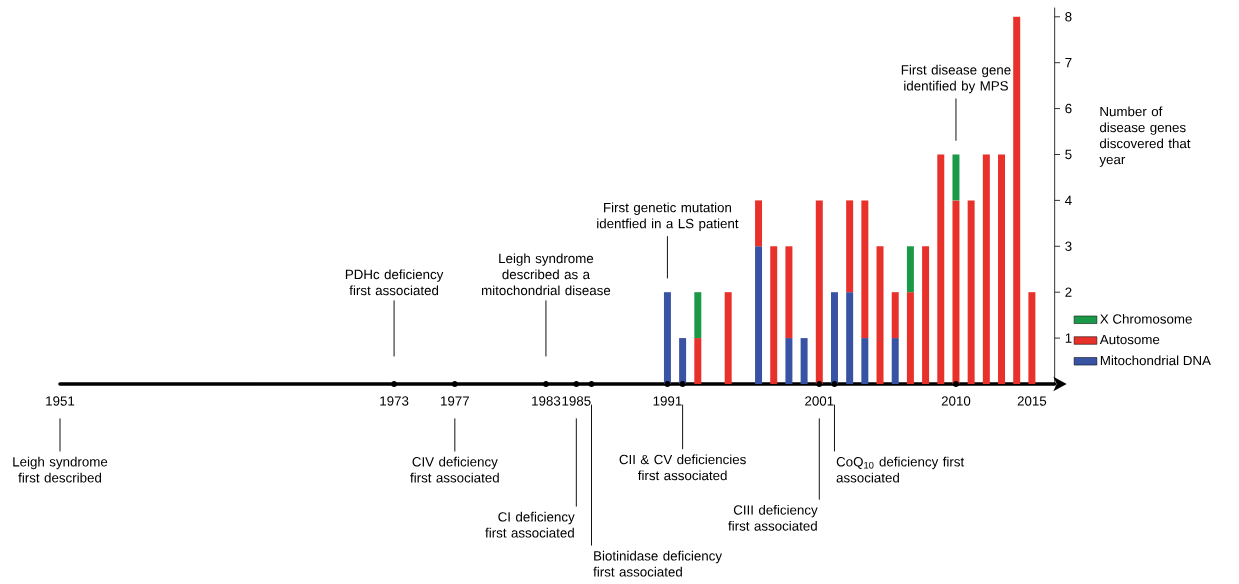 This screenshot has width=1239, height=584. Describe the element at coordinates (1068, 200) in the screenshot. I see `y-tick-label: 4` at that location.